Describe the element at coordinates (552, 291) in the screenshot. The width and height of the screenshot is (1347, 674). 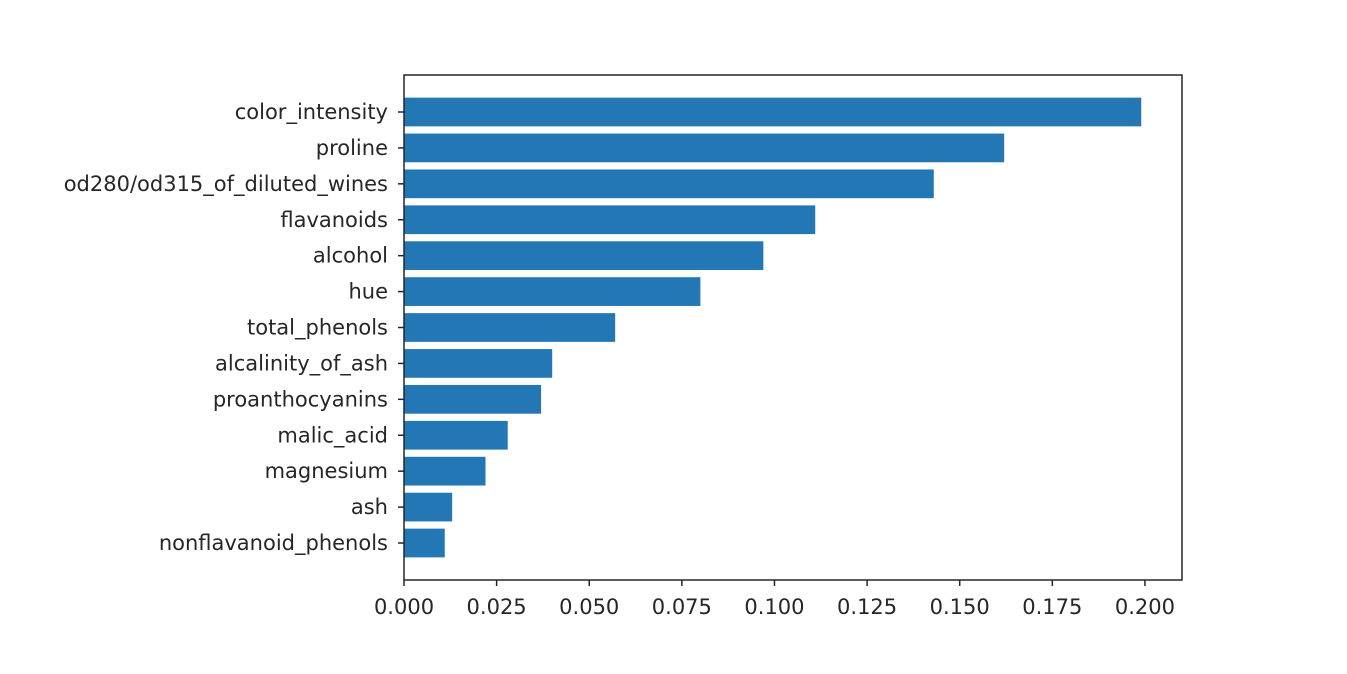
I see `bar-hue` at that location.